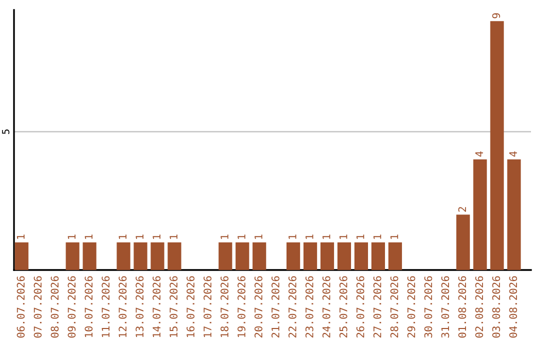 This screenshot has height=340, width=540. What do you see at coordinates (258, 307) in the screenshot?
I see `x-tick-label: 20.07.2026` at bounding box center [258, 307].